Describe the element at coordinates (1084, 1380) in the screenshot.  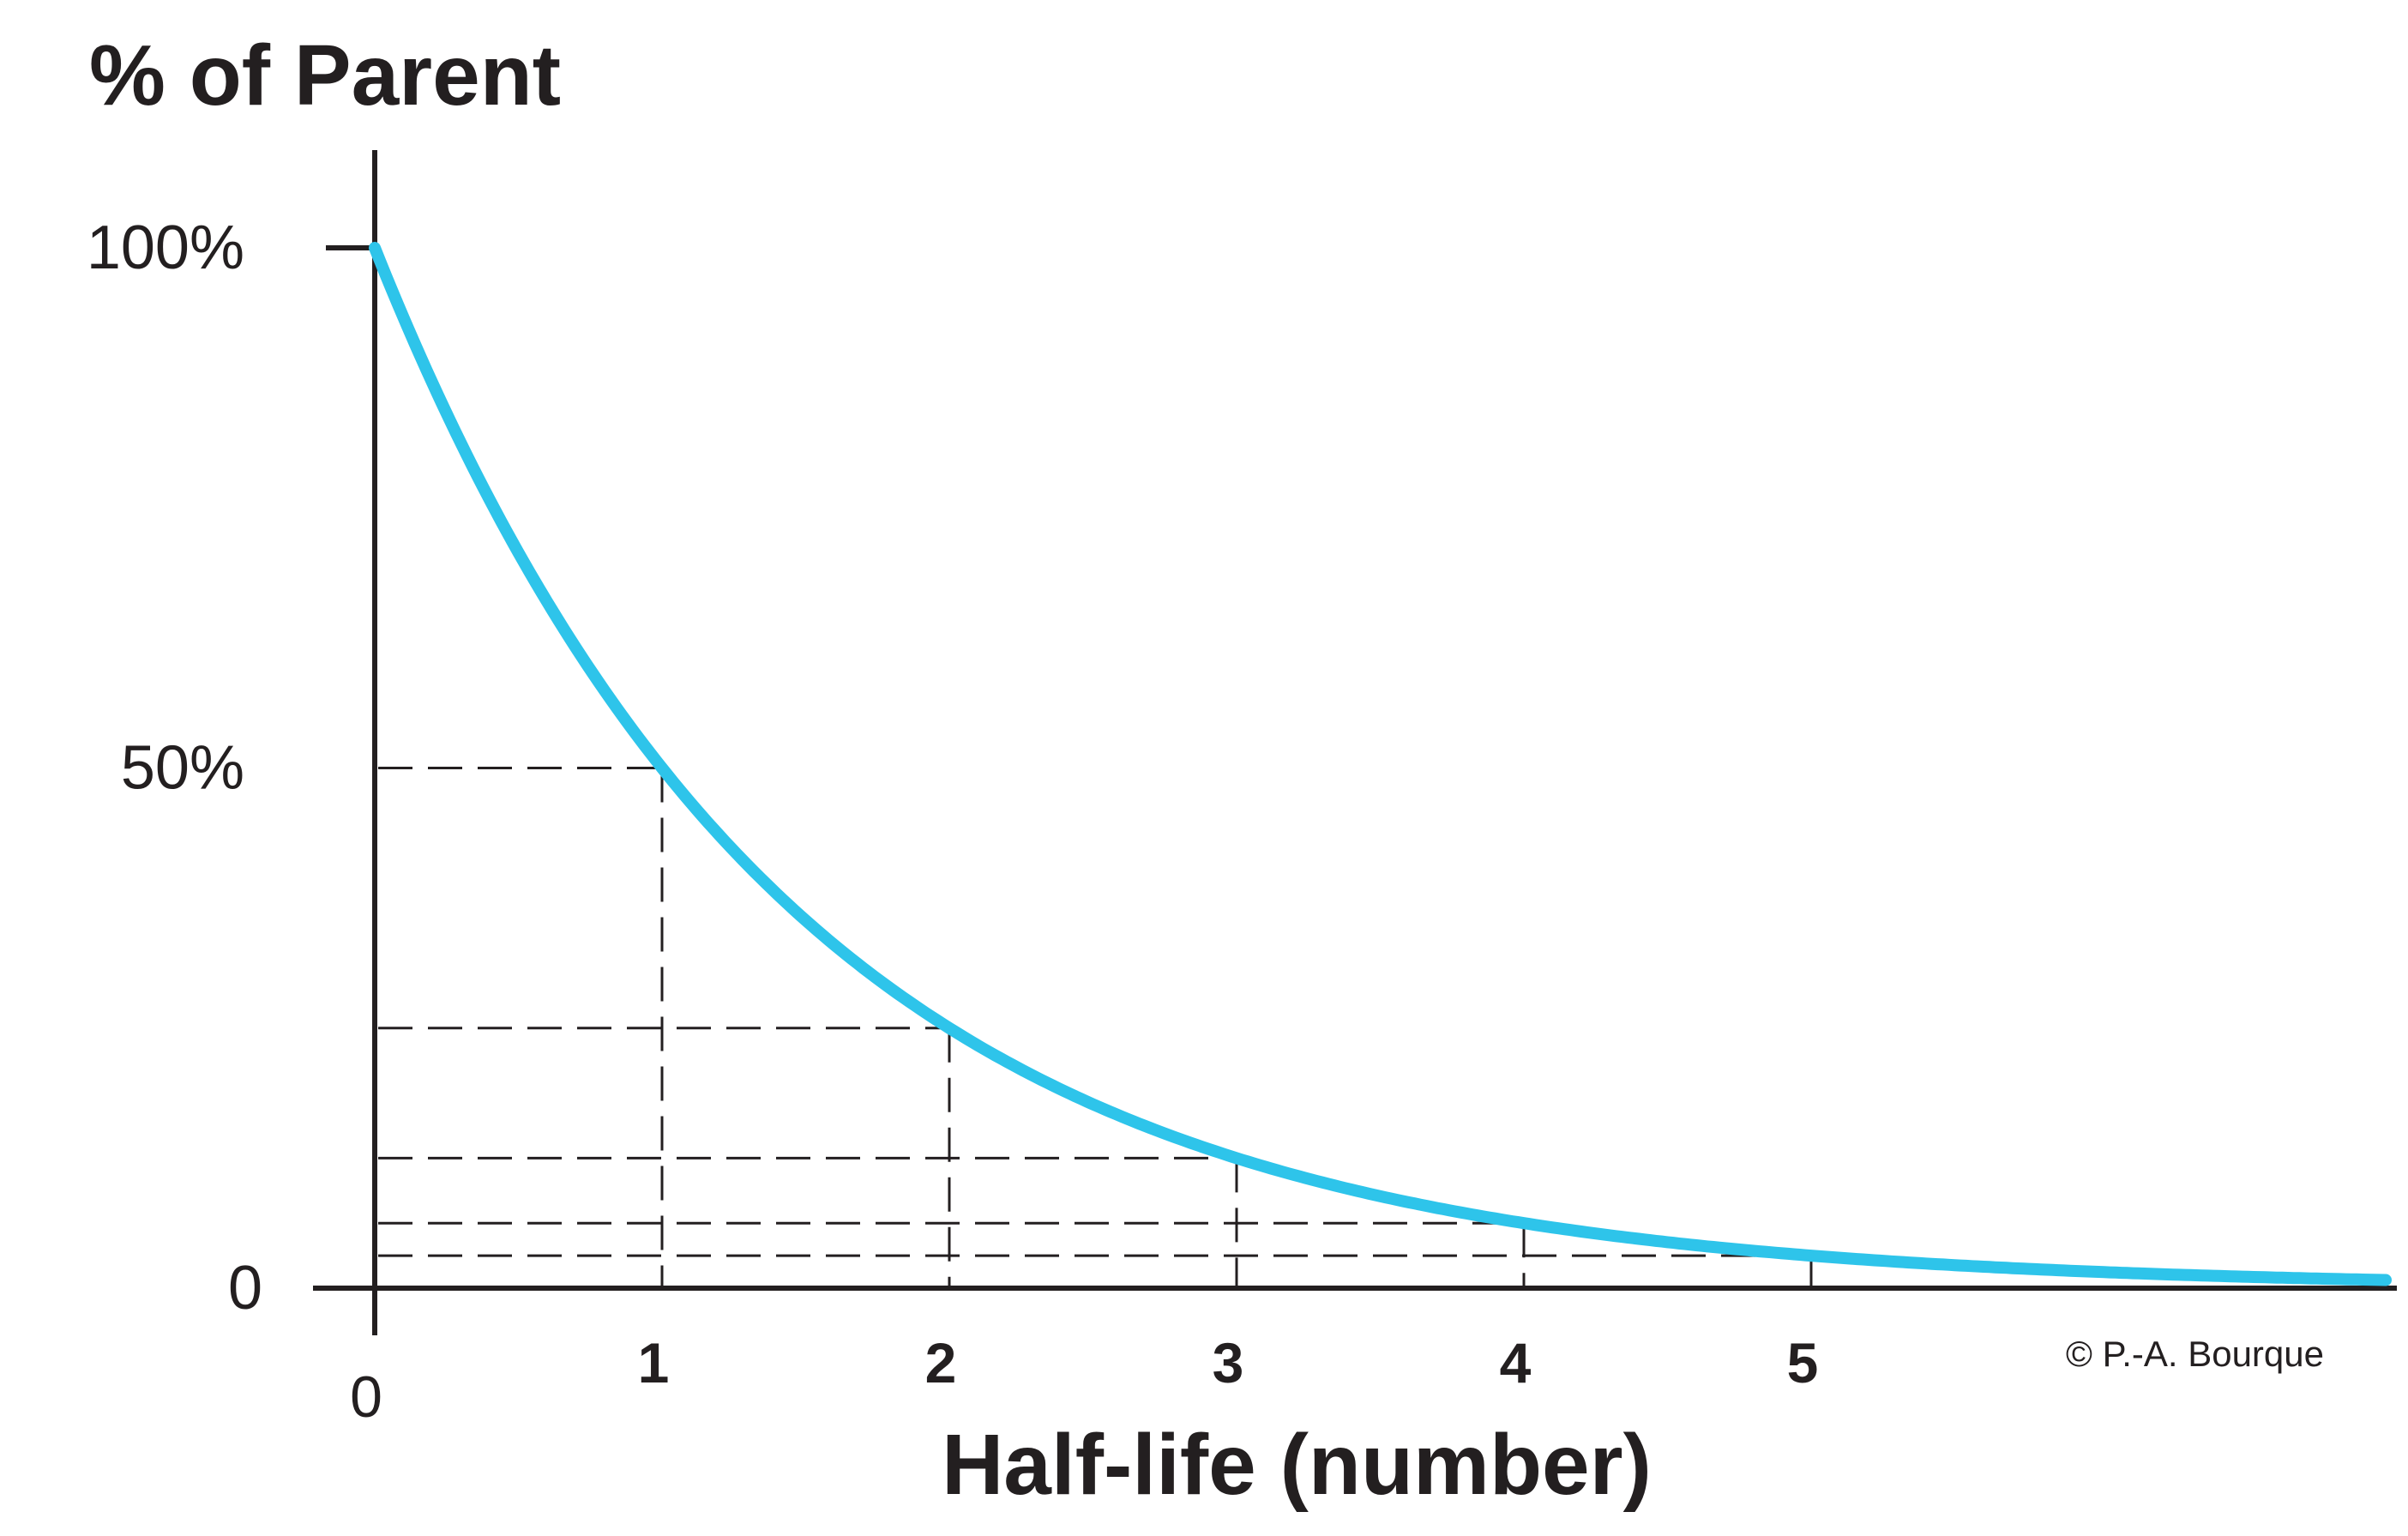
I see `x-ticks: 0 1 2 3 4 5` at that location.